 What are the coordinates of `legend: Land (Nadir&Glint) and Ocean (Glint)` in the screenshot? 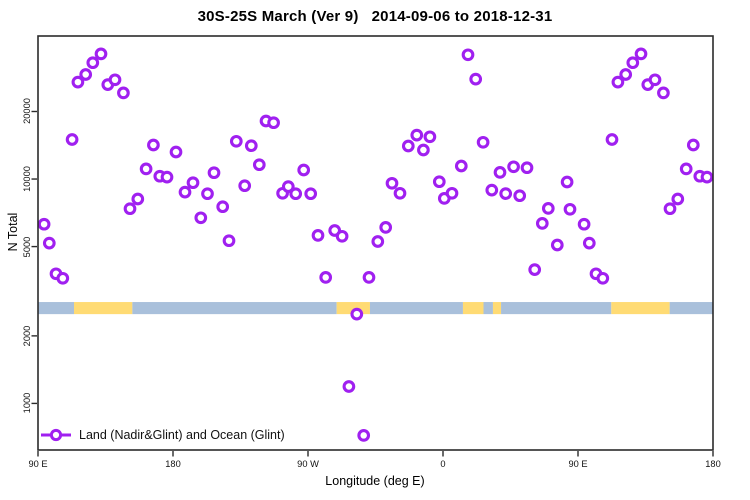 It's located at (162, 435).